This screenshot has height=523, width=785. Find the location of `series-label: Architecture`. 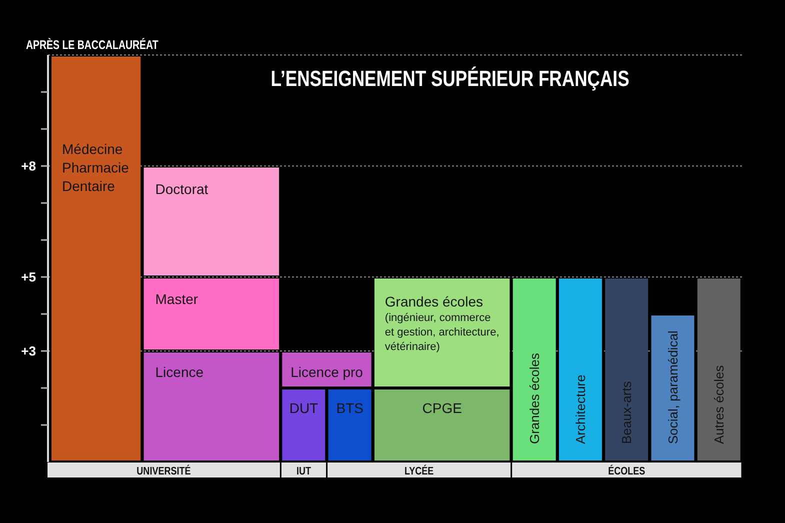

series-label: Architecture is located at coordinates (580, 409).